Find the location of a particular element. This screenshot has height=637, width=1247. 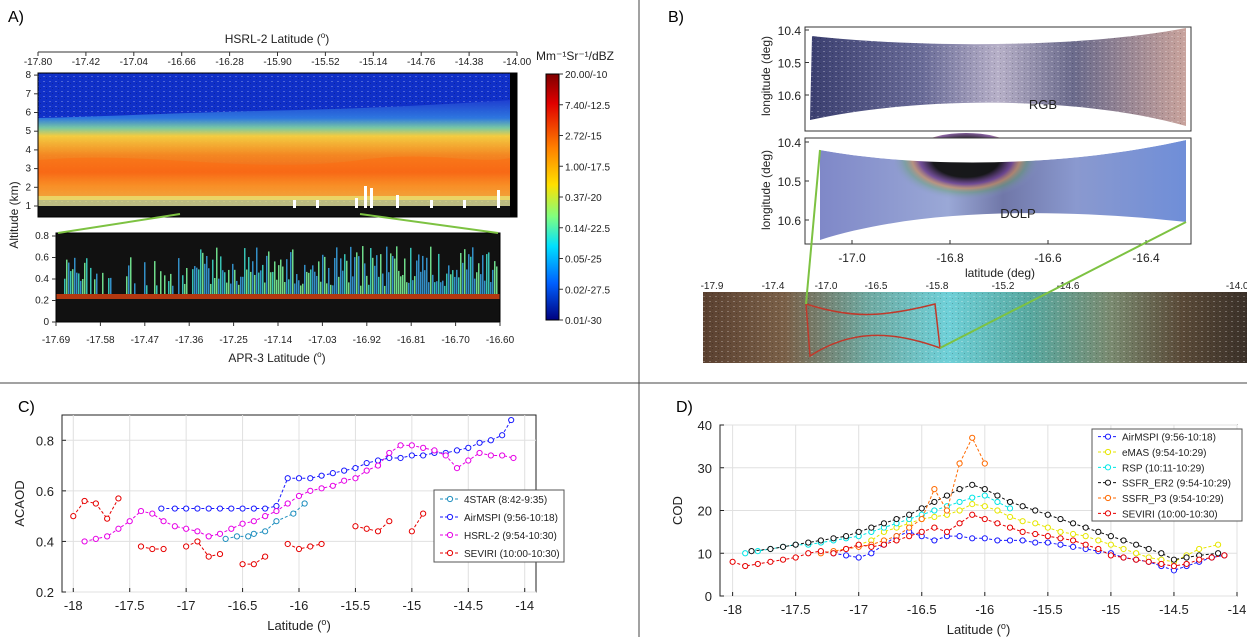

hsrl-tick-label: -15.14 is located at coordinates (373, 62).